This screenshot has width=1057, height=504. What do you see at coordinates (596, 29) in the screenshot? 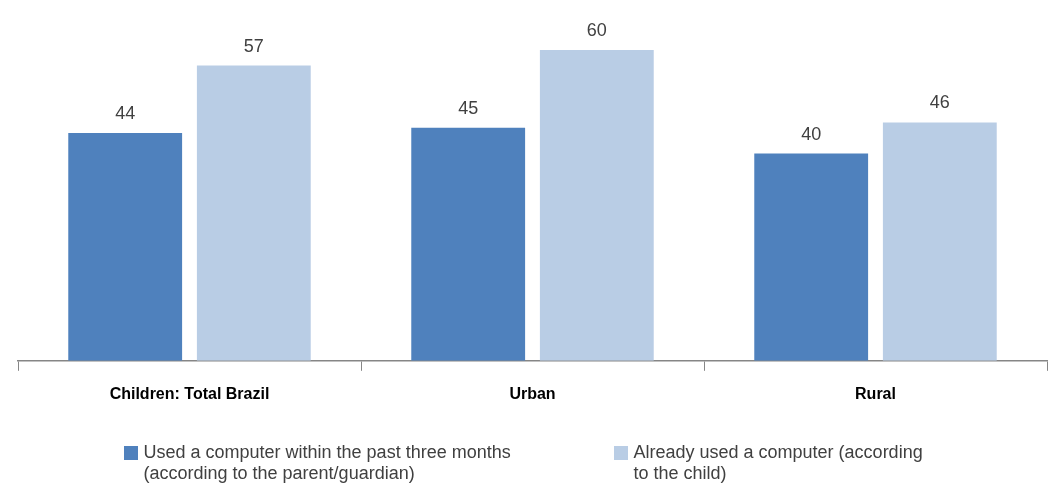
I see `data-label: 60` at bounding box center [596, 29].